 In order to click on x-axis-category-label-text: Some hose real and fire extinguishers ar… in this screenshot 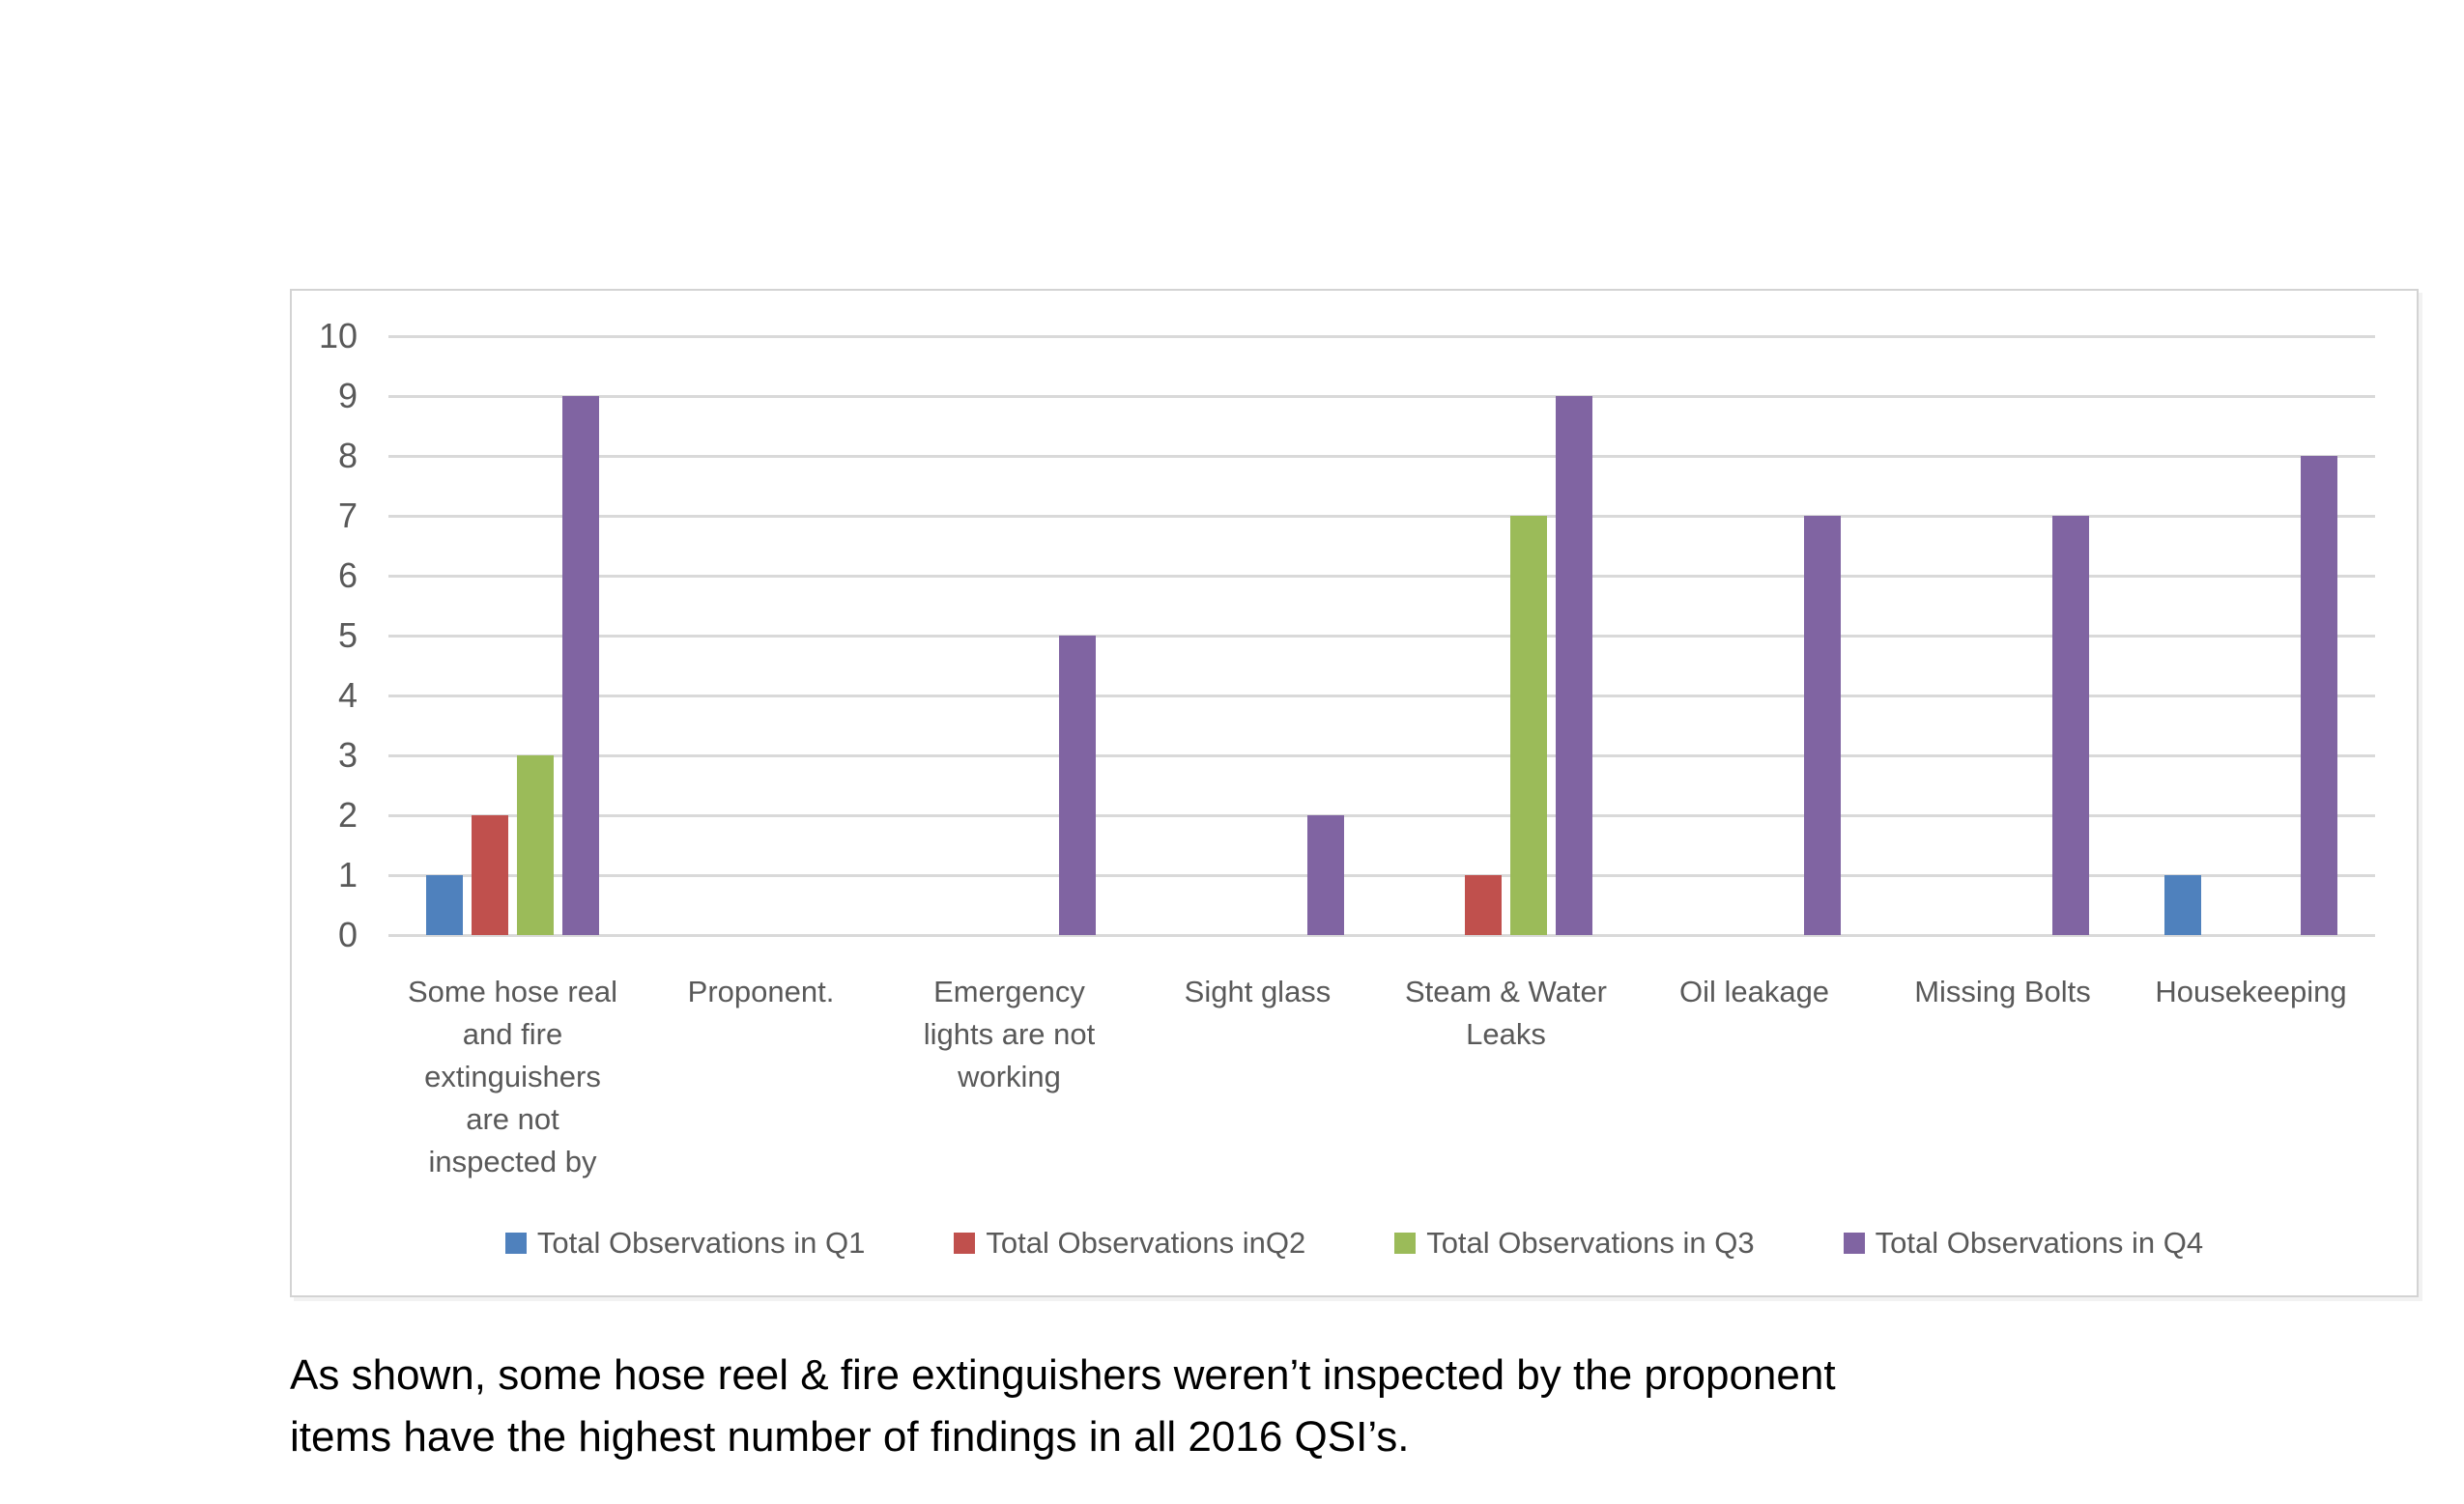, I will do `click(512, 1077)`.